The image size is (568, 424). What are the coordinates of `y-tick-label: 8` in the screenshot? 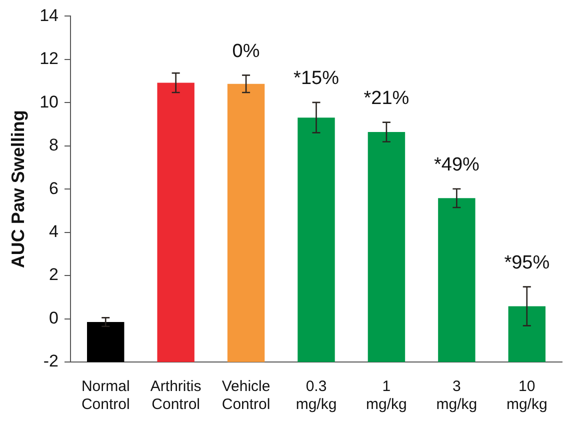 It's located at (54, 145).